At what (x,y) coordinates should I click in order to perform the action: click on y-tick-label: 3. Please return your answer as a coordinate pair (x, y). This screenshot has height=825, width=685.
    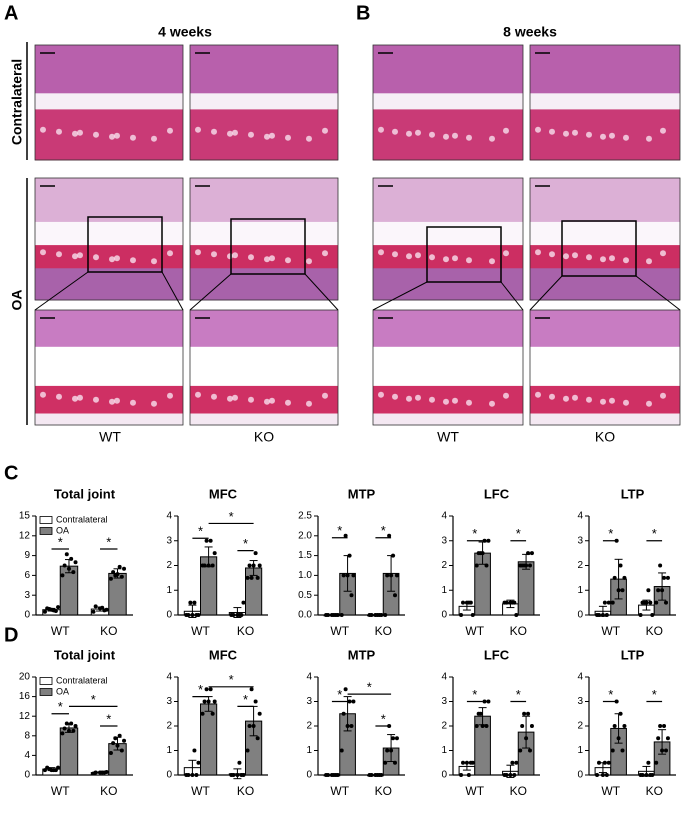
    Looking at the image, I should click on (580, 701).